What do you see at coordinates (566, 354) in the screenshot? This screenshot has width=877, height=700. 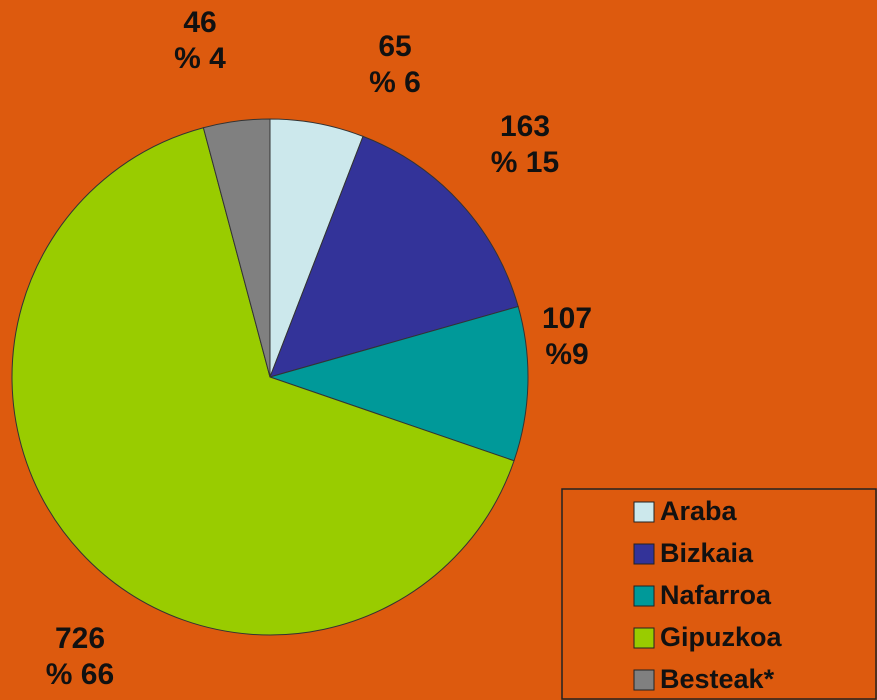 I see `percentage-label: %9` at bounding box center [566, 354].